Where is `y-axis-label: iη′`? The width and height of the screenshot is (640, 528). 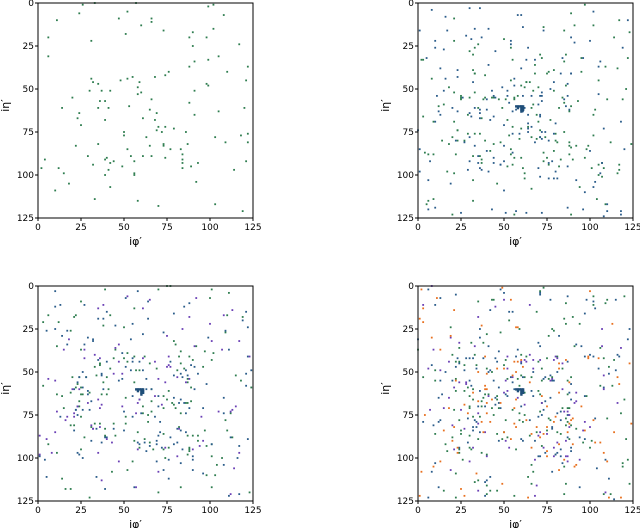
y-axis-label: iη′ is located at coordinates (6, 105).